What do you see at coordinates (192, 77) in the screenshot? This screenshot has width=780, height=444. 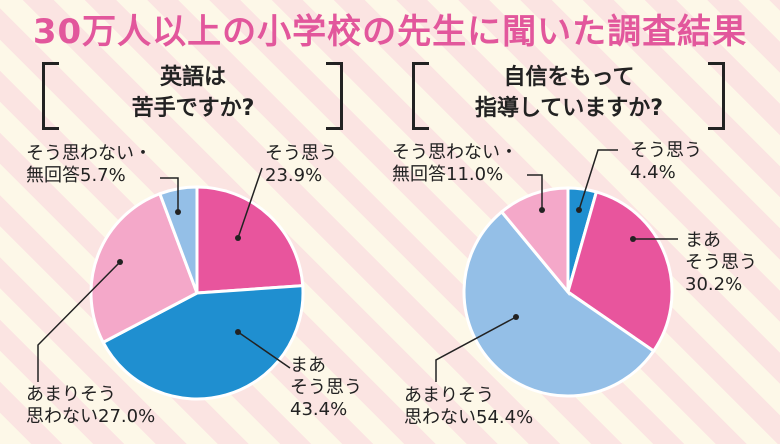 I see `chart-1-title-line: 英語は` at bounding box center [192, 77].